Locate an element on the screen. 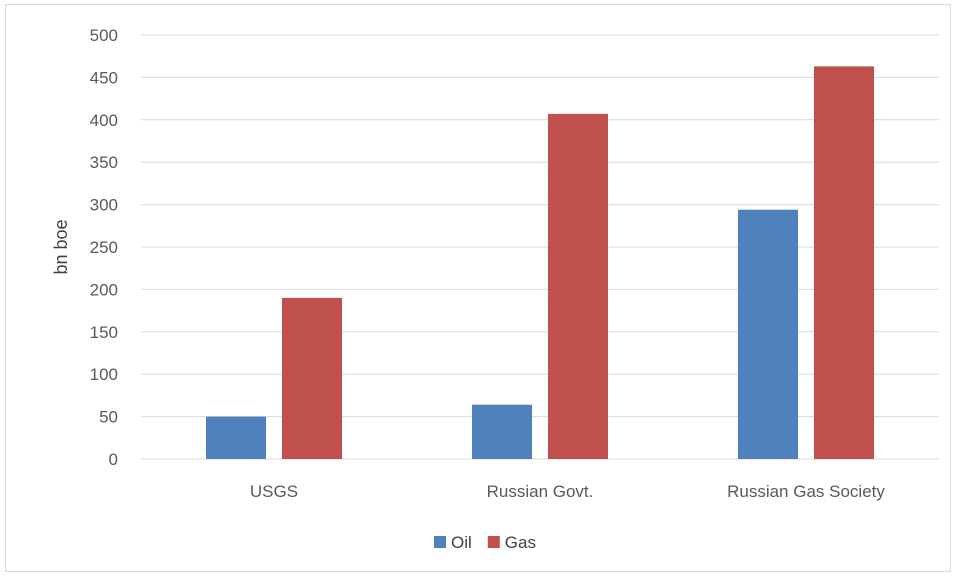 Image resolution: width=958 pixels, height=577 pixels. y-tick-label: 250 is located at coordinates (104, 247).